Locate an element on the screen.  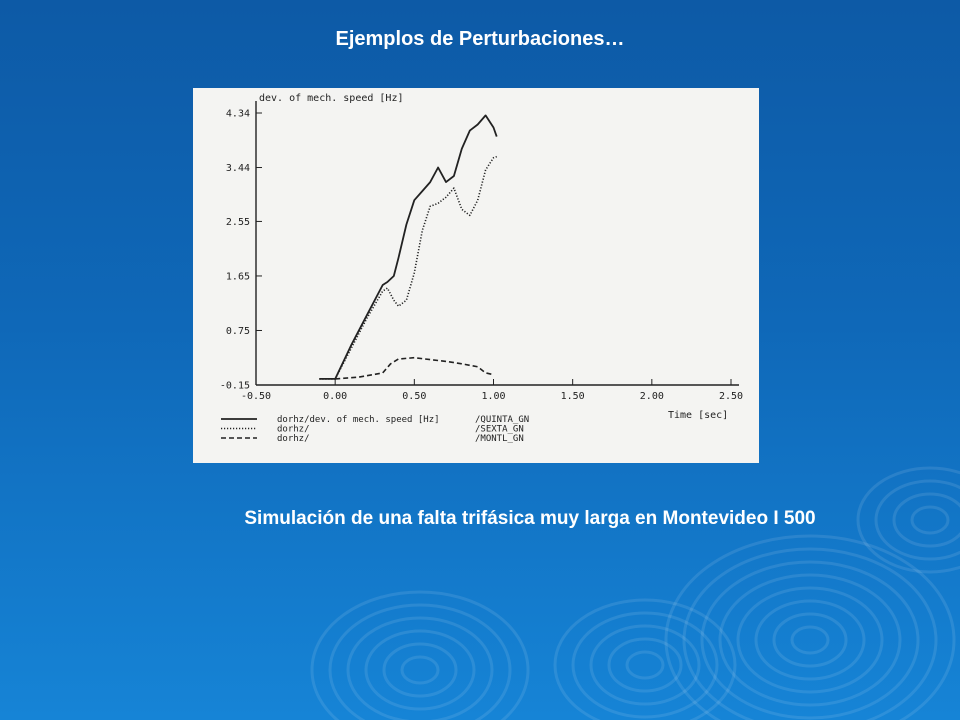
y-tick-label: -0.15 is located at coordinates (235, 386).